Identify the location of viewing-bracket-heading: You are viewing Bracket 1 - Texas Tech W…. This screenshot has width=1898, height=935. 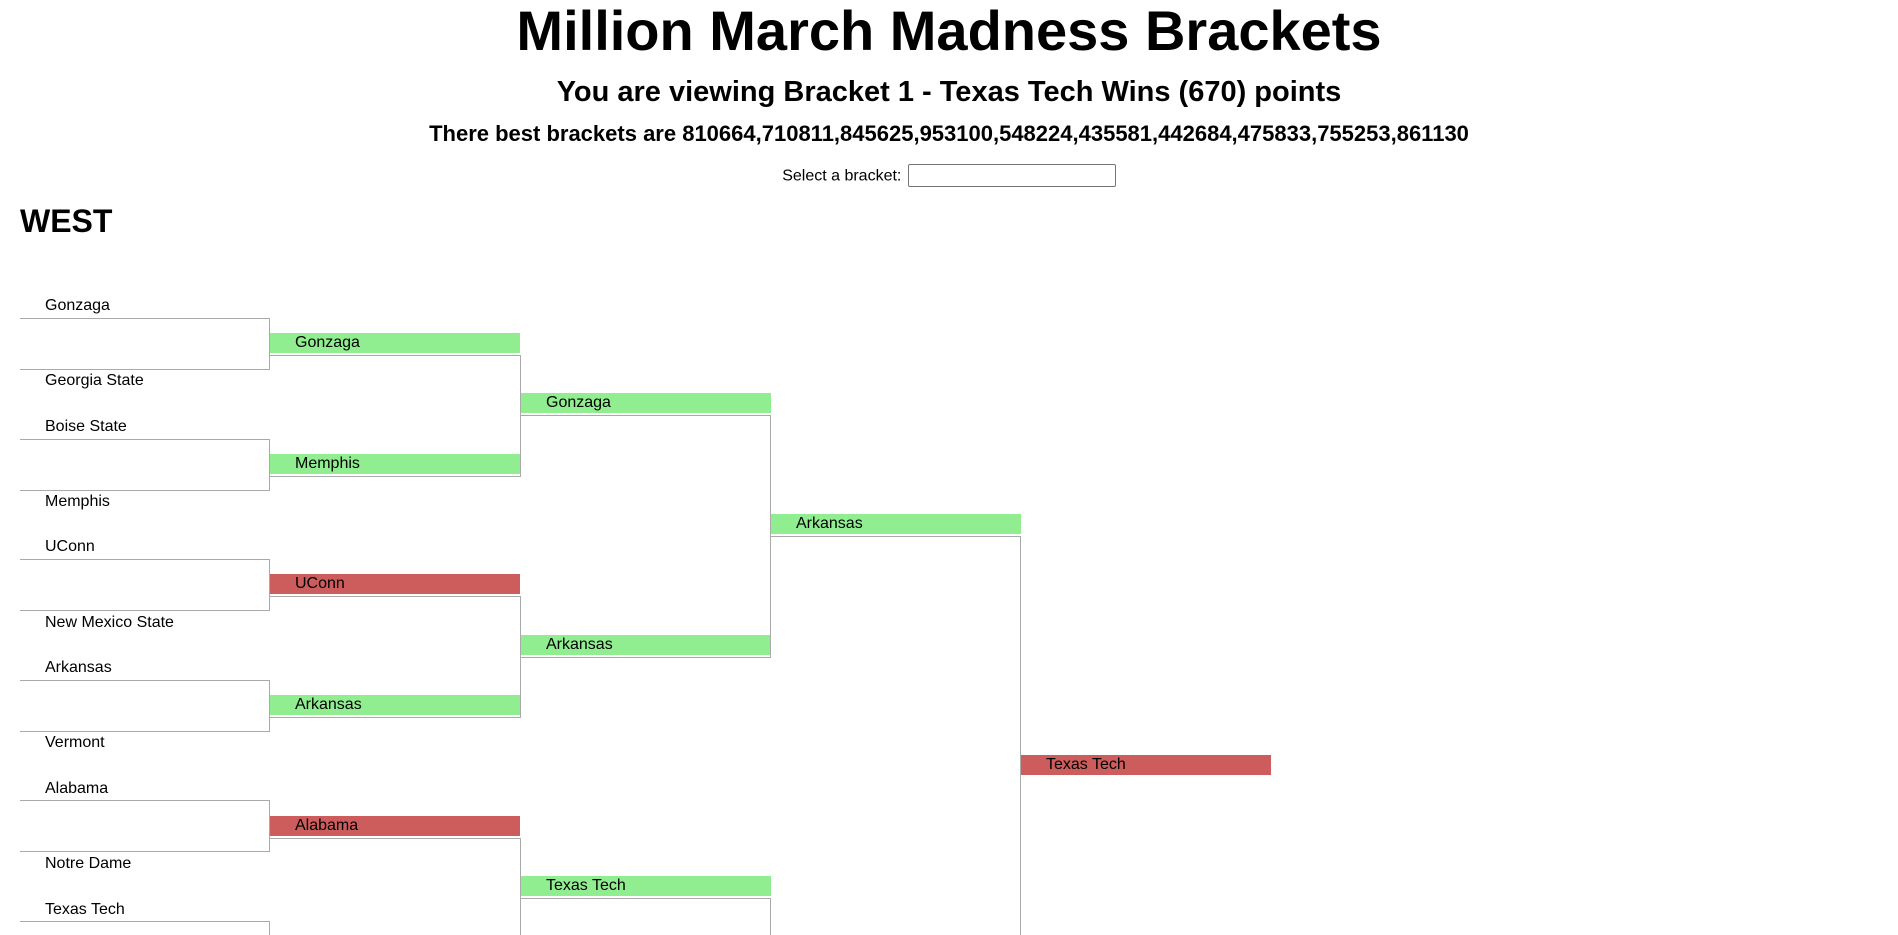
(949, 92).